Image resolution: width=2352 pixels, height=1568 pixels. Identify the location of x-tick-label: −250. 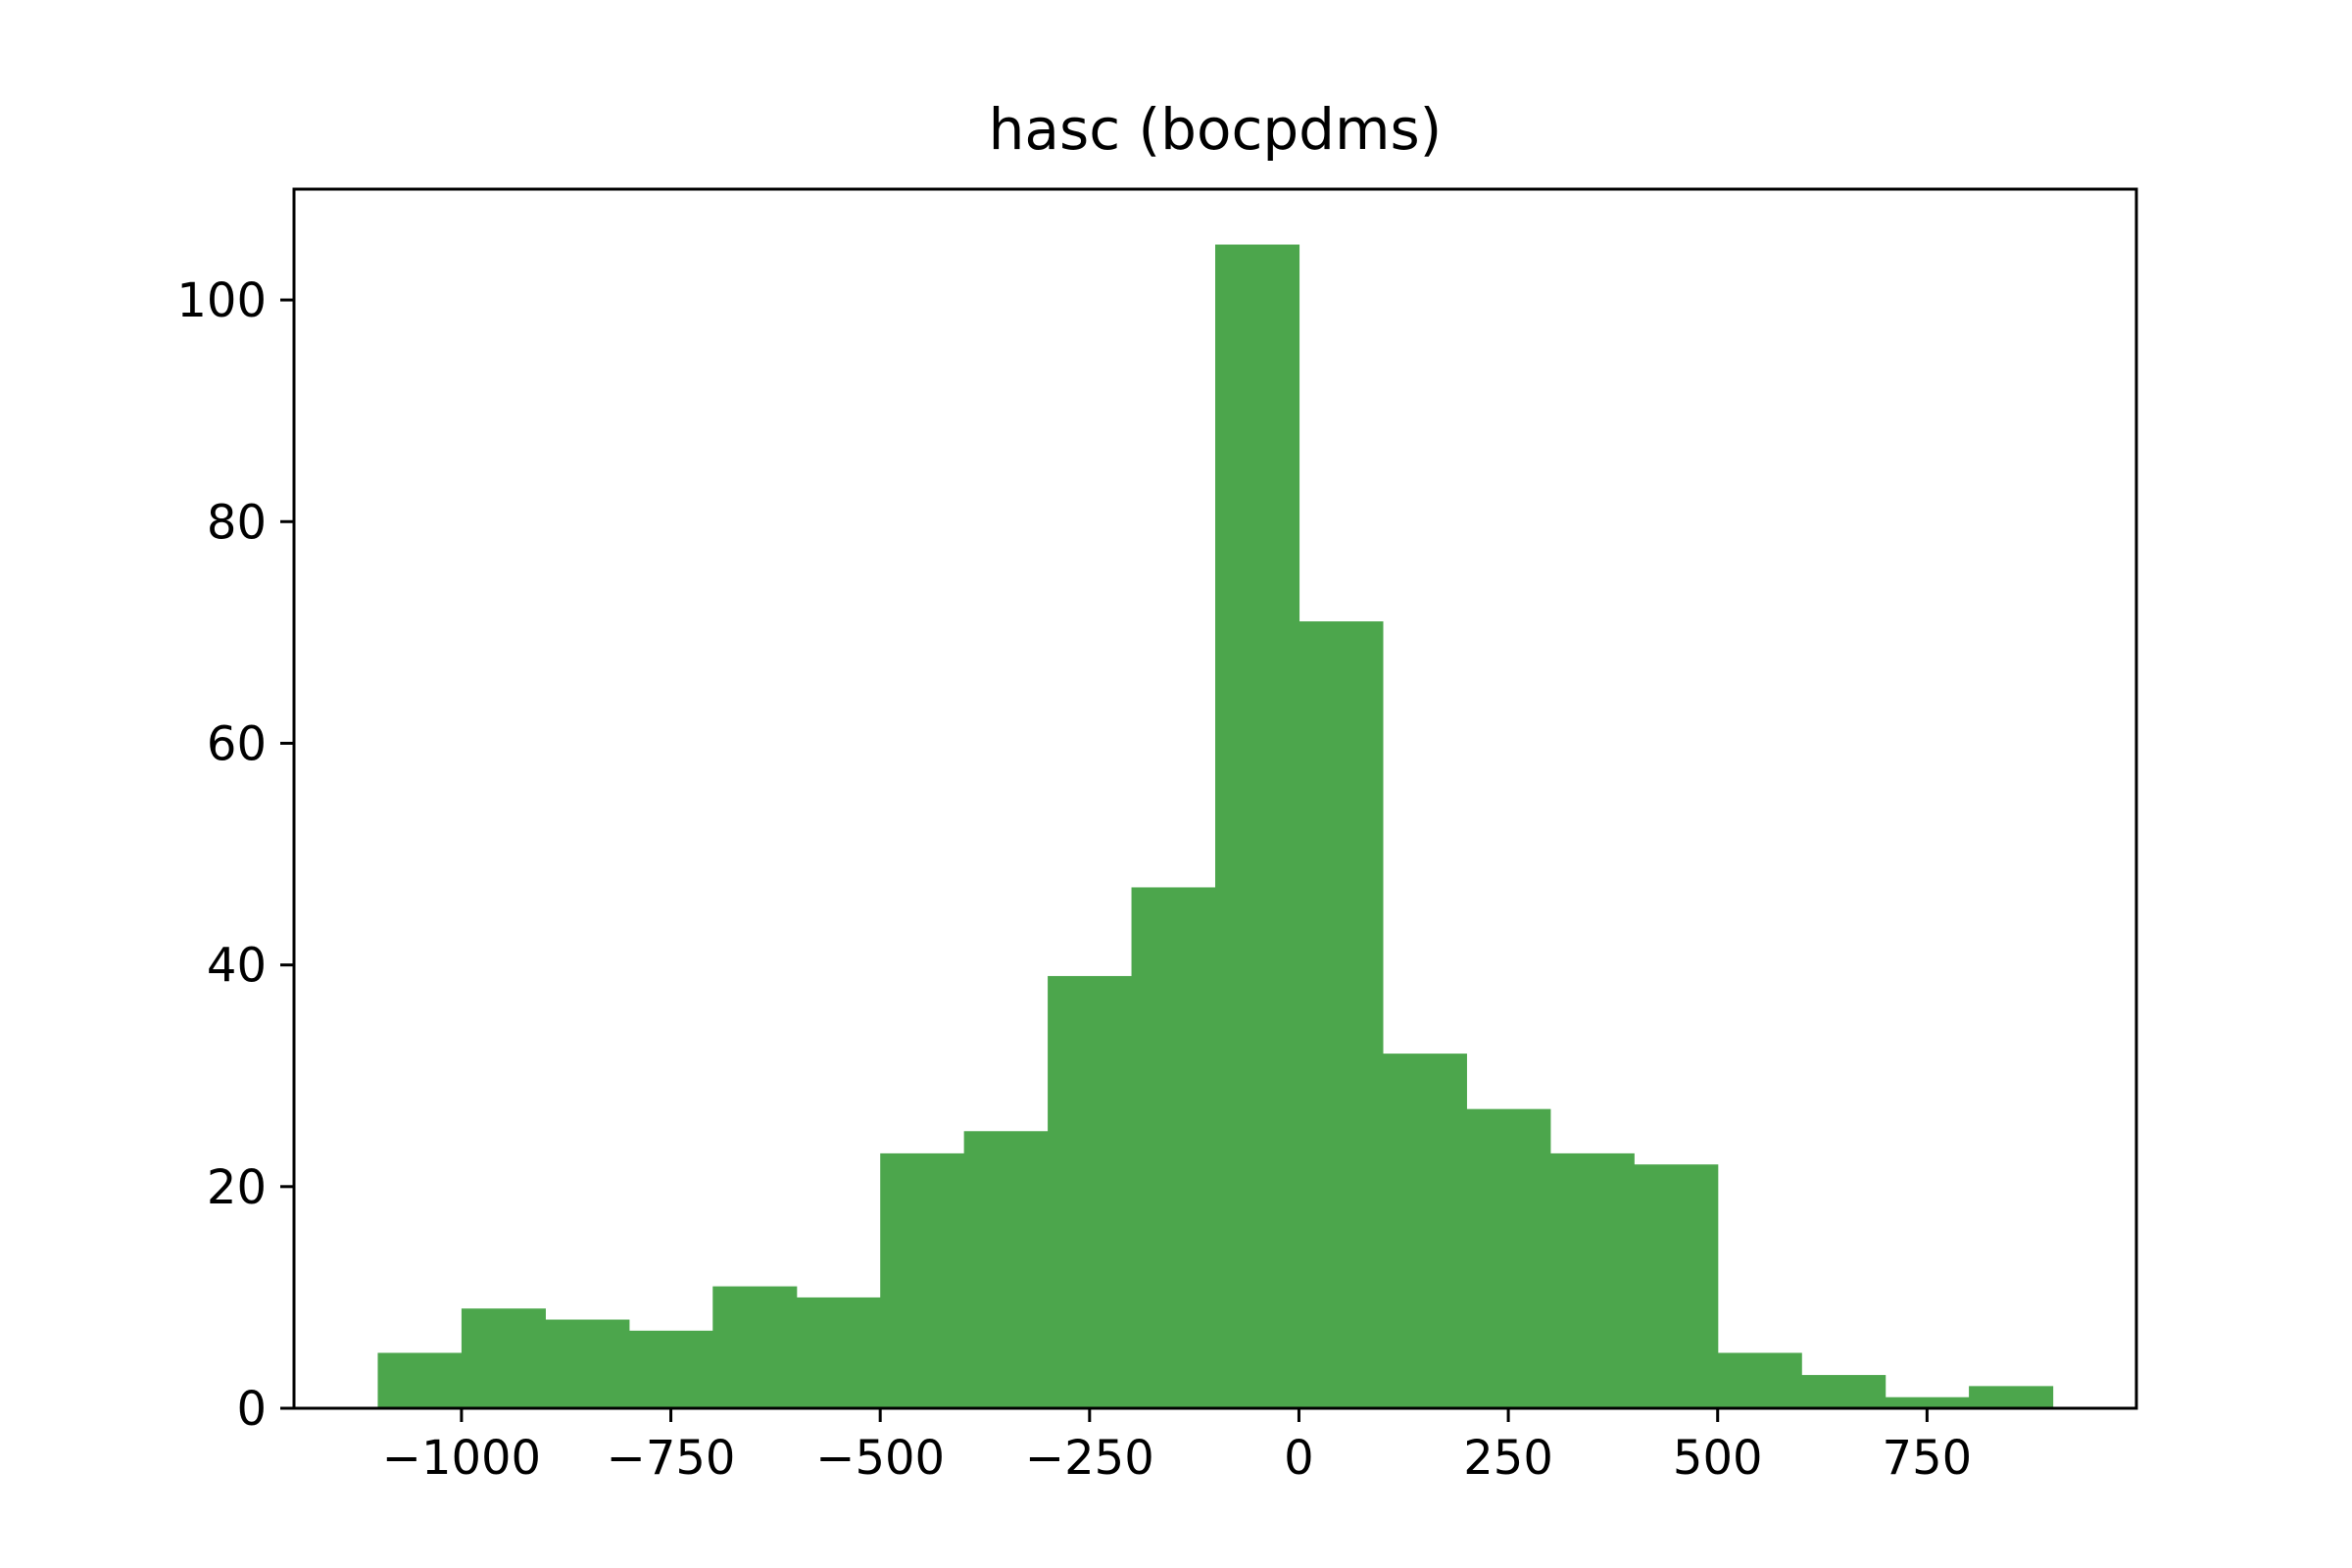
(1089, 1458).